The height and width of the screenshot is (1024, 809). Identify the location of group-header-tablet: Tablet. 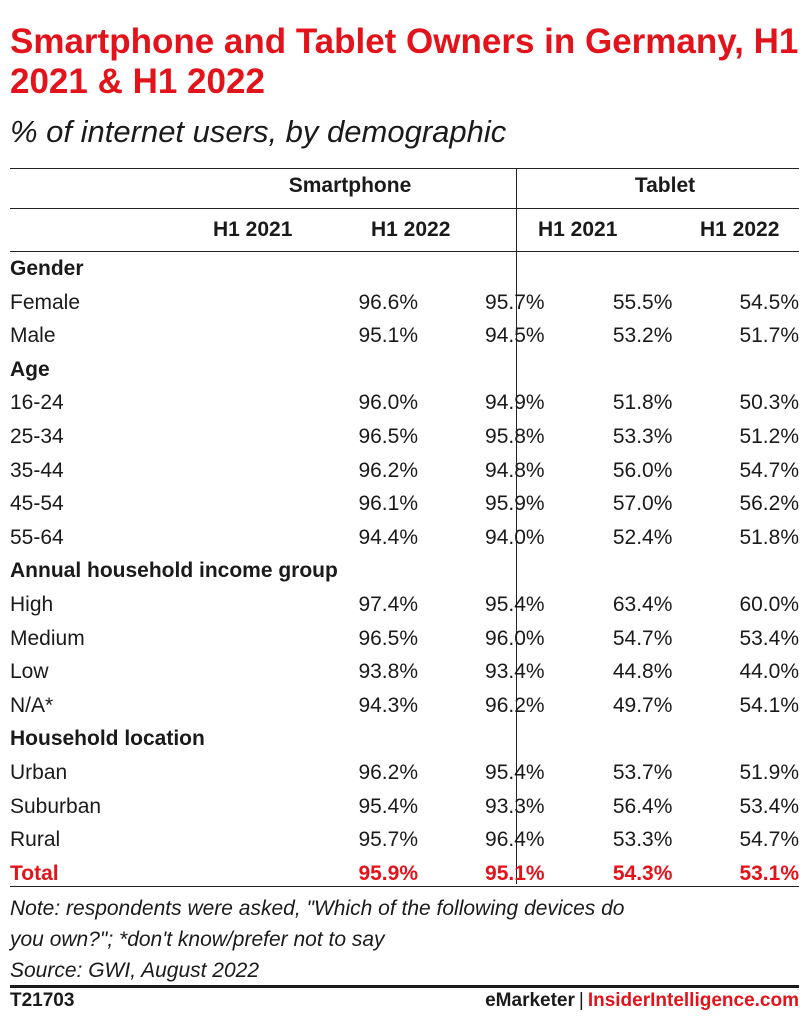
(665, 185).